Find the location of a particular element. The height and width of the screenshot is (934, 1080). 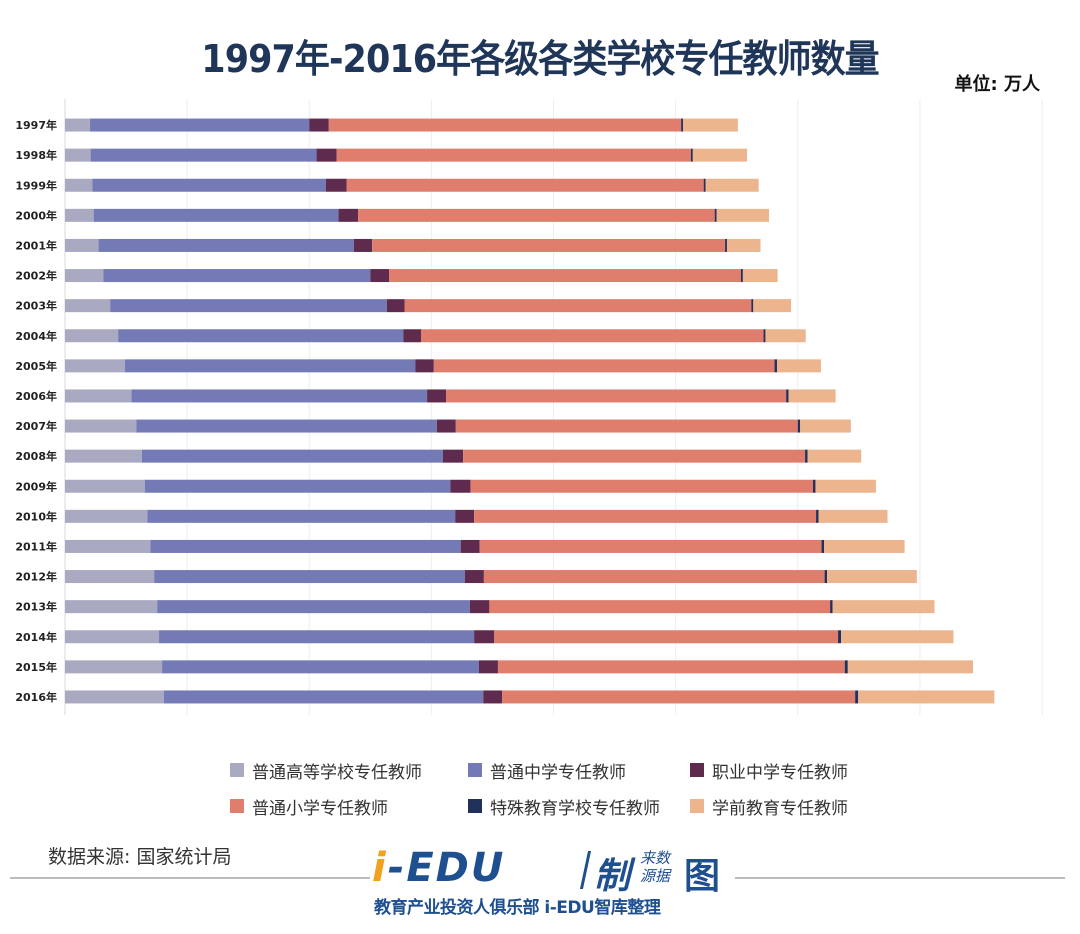

y-tick-label: 1997年 is located at coordinates (36, 125).